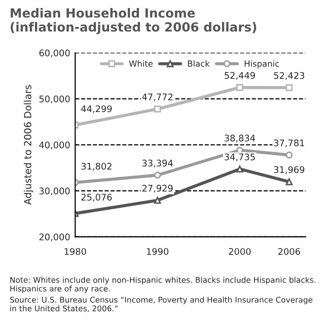 Image resolution: width=320 pixels, height=320 pixels. I want to click on y-tick-label: 20,000, so click(54, 238).